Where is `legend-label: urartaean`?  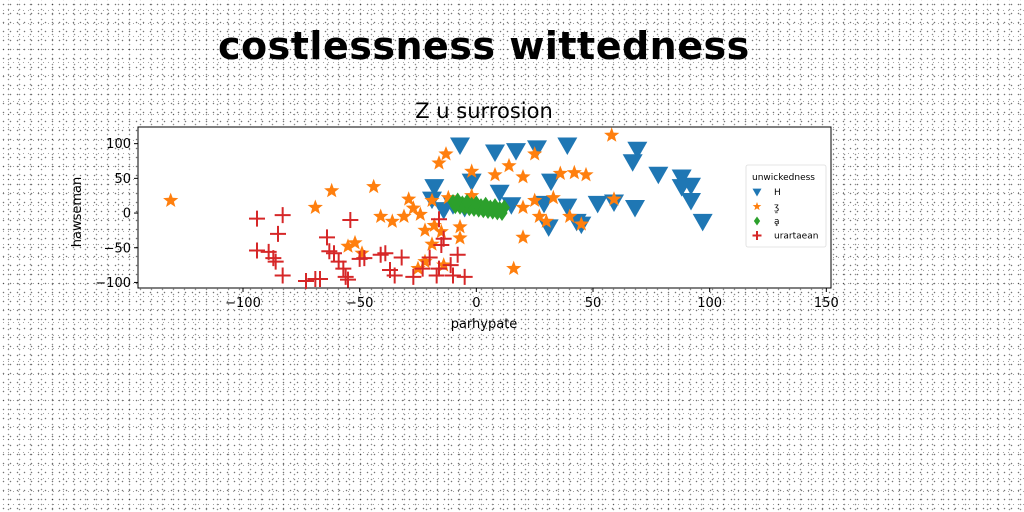 legend-label: urartaean is located at coordinates (796, 237).